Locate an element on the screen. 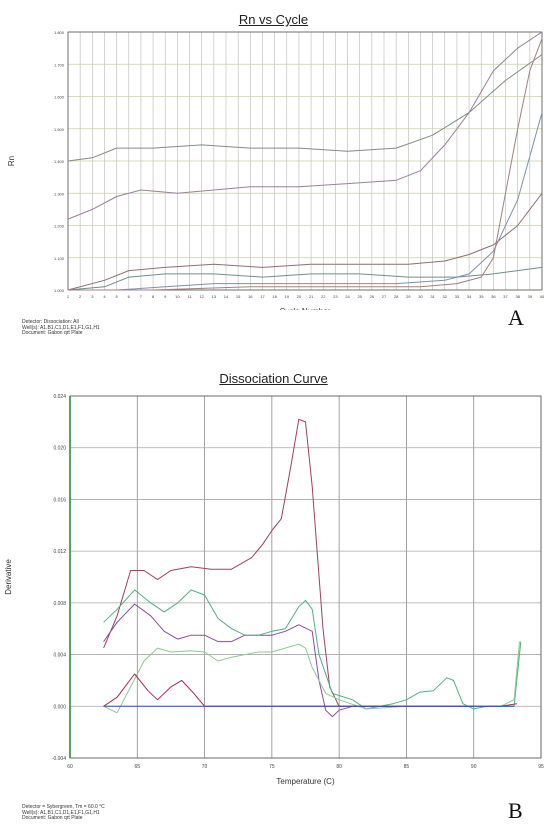  x-tick-label: 36 is located at coordinates (493, 296).